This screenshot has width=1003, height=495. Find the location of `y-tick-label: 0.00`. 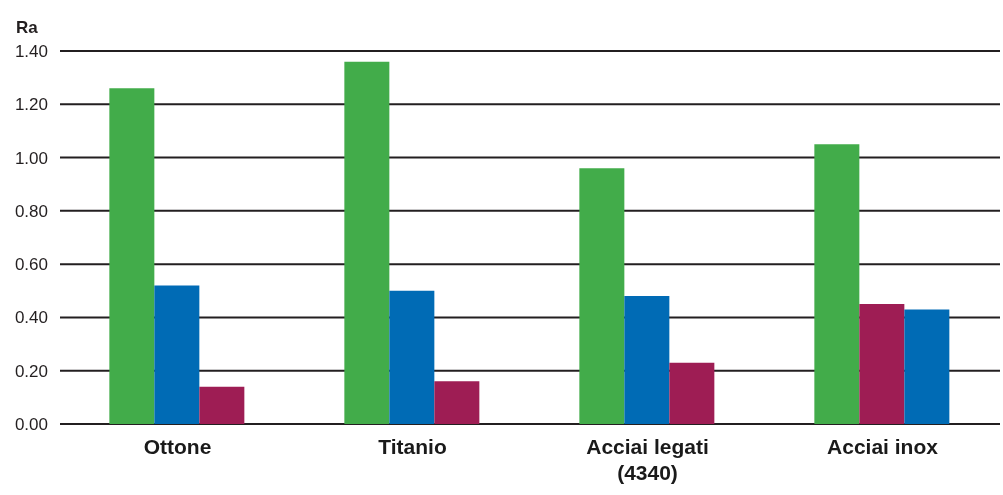

y-tick-label: 0.00 is located at coordinates (31, 425).